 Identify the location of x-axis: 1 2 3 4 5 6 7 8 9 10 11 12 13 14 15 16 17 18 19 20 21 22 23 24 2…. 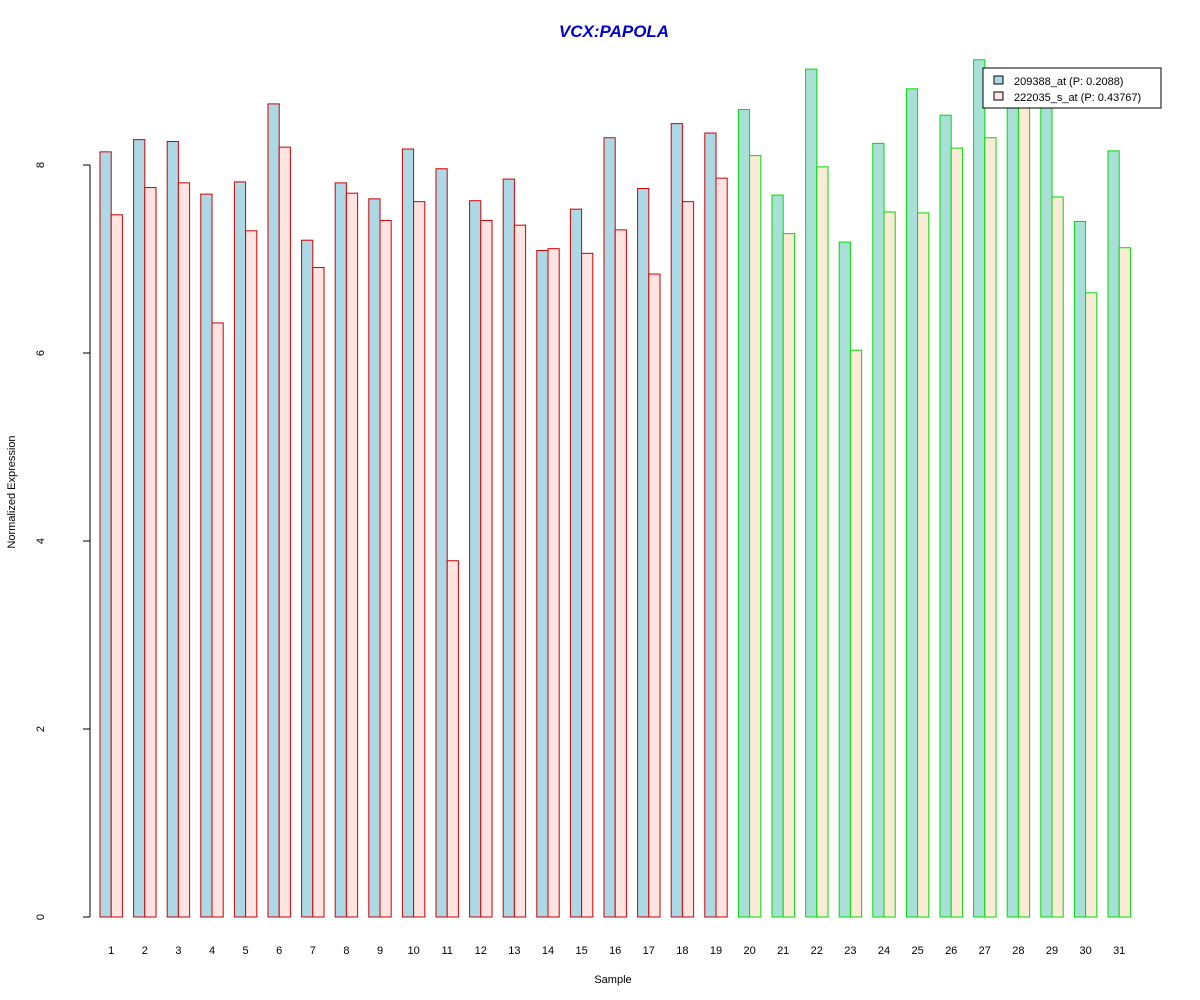
(616, 951).